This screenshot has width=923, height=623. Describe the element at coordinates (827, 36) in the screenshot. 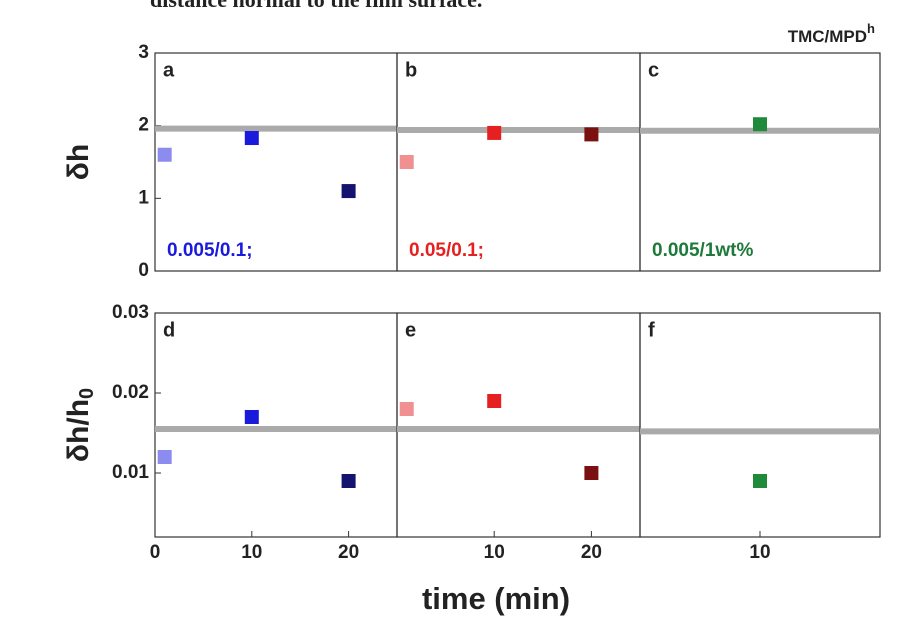

I see `title-text: TMC/MPD` at that location.